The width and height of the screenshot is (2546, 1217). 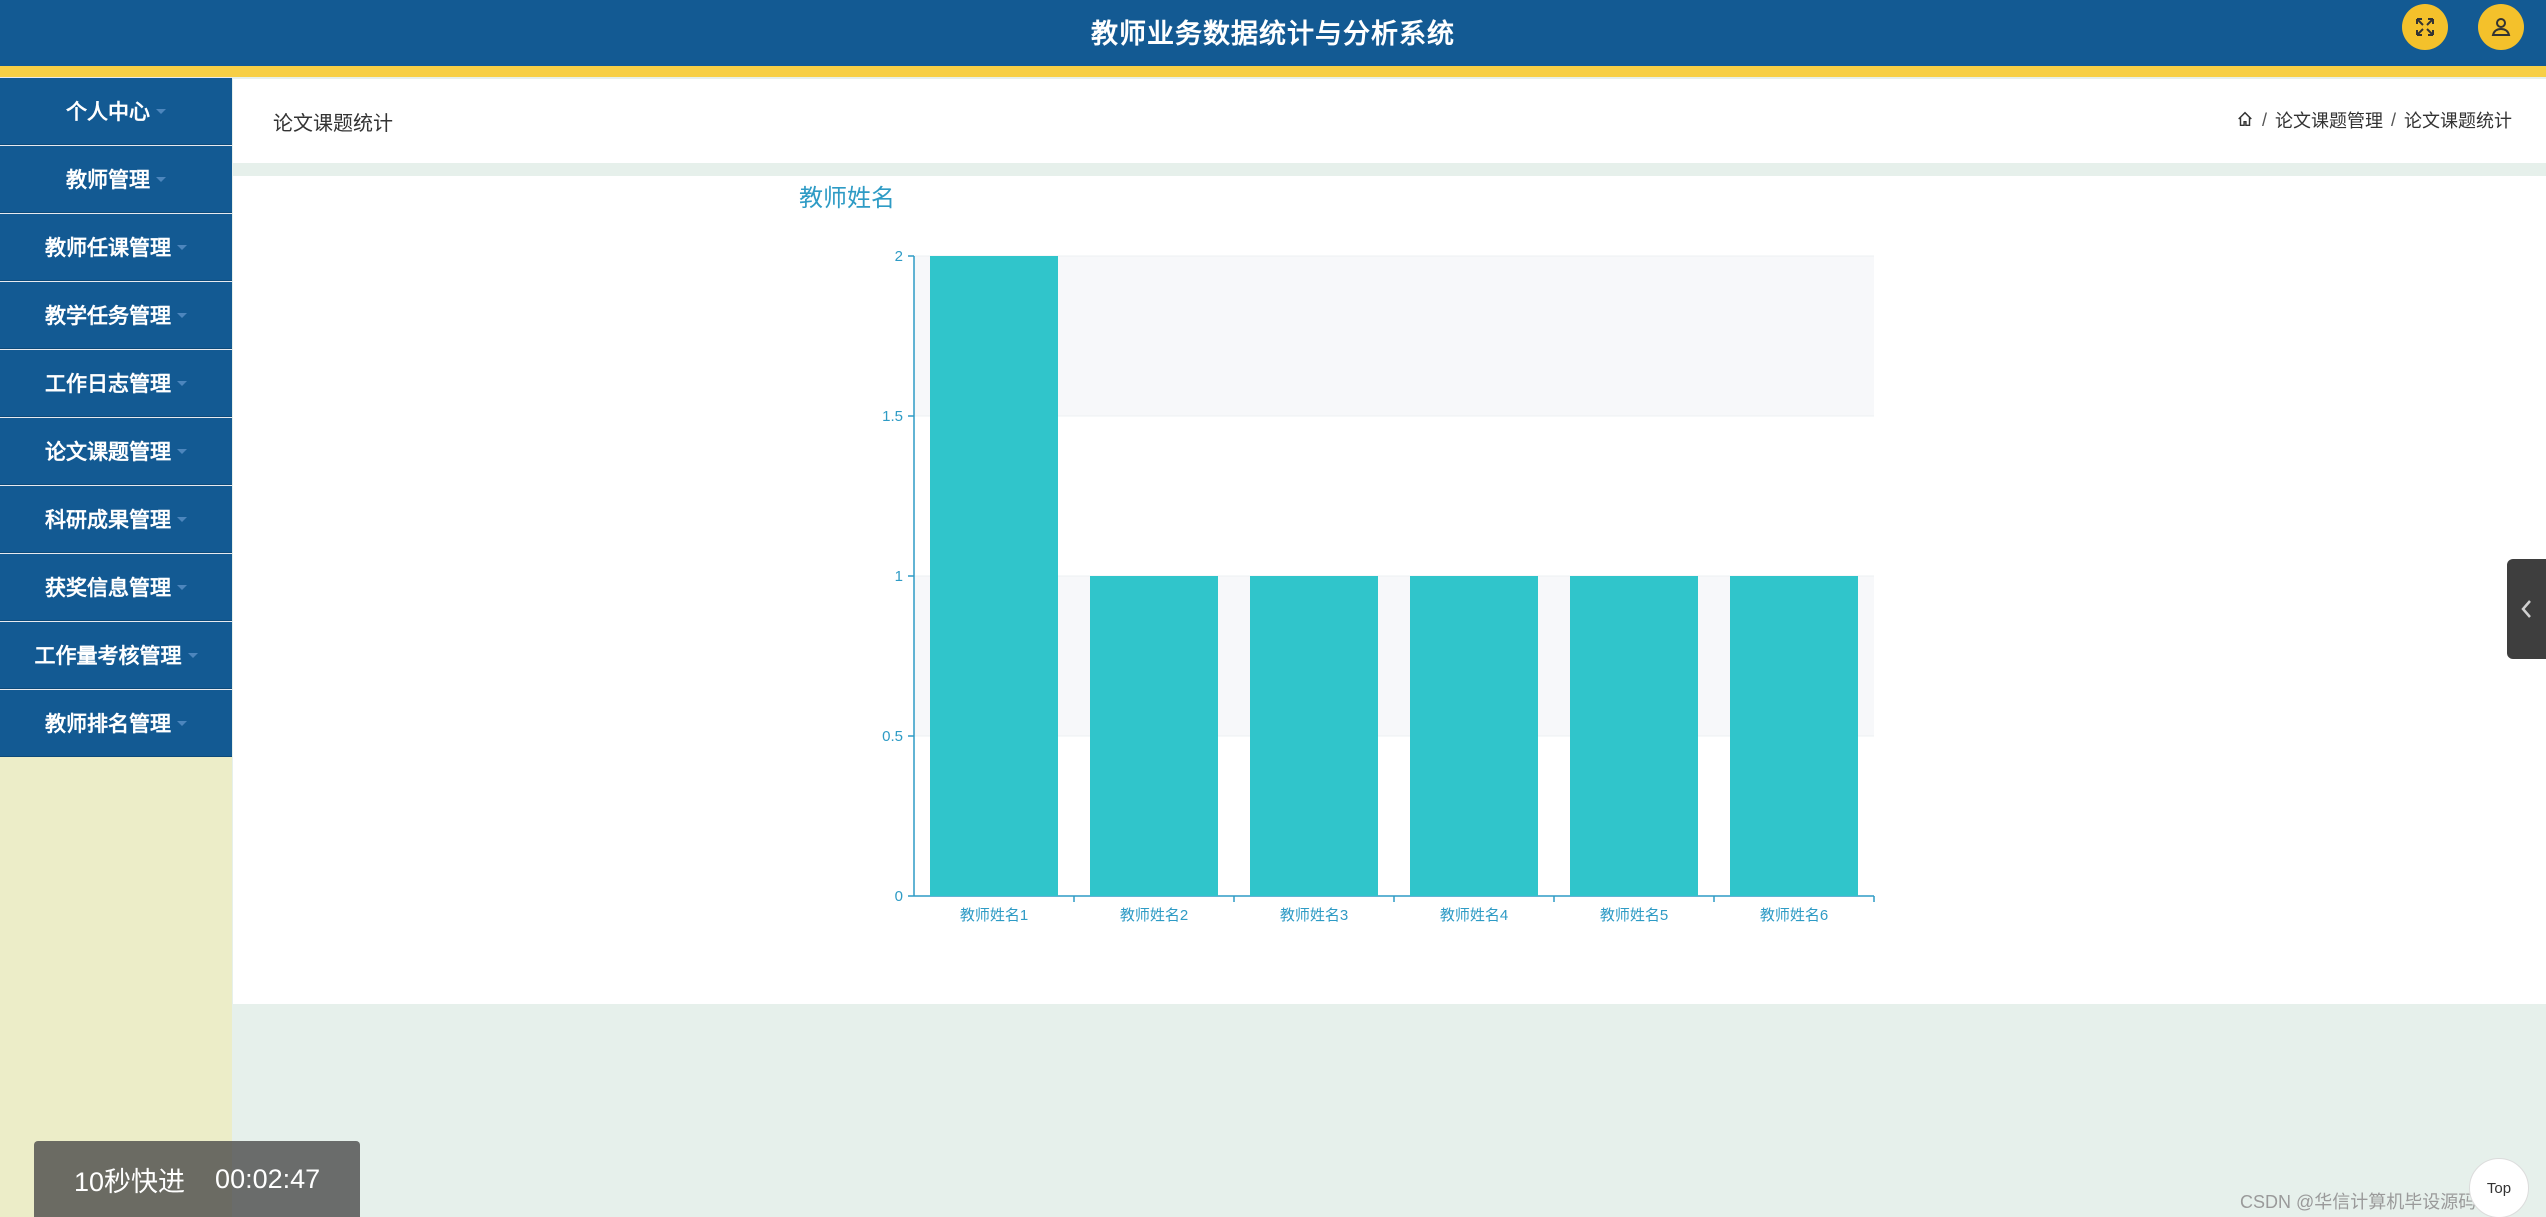 I want to click on top-header: 教师业务数据统计与分析系统, so click(x=1273, y=33).